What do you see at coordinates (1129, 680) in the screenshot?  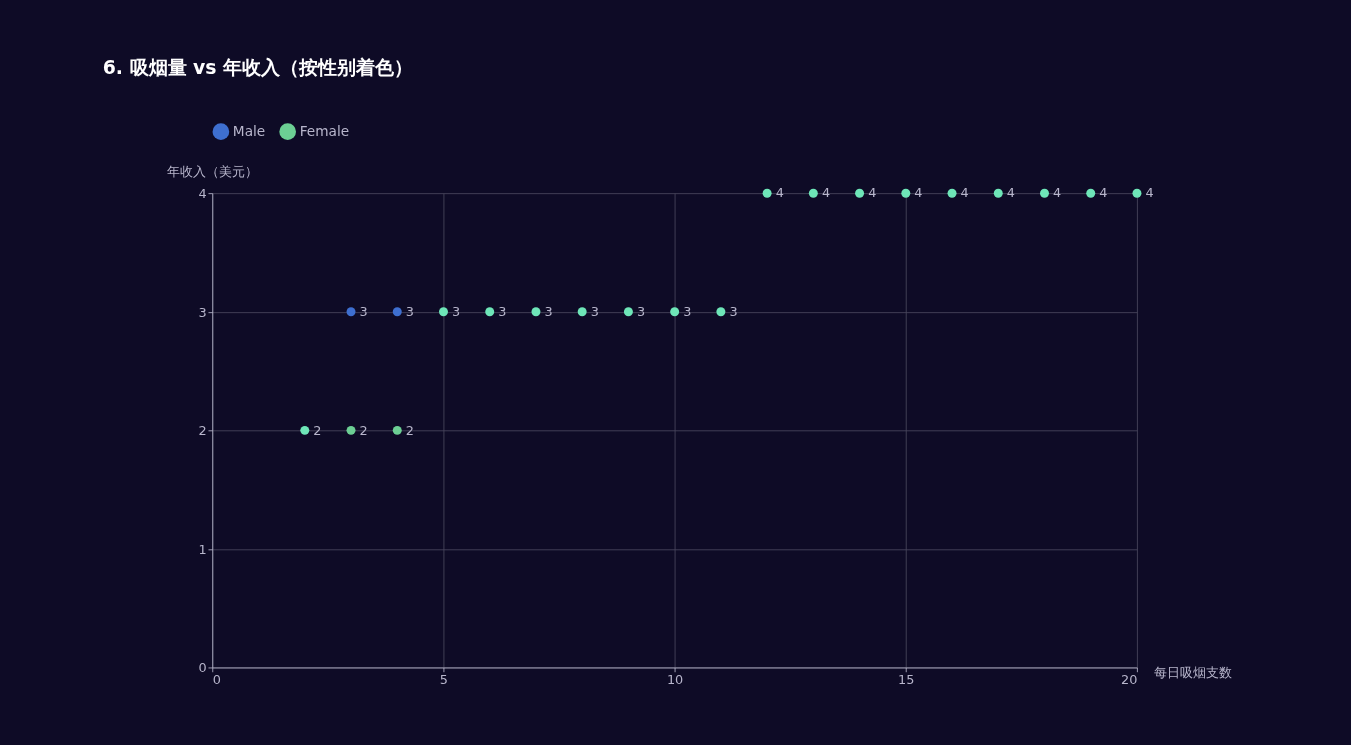 I see `x-tick-label: 20` at bounding box center [1129, 680].